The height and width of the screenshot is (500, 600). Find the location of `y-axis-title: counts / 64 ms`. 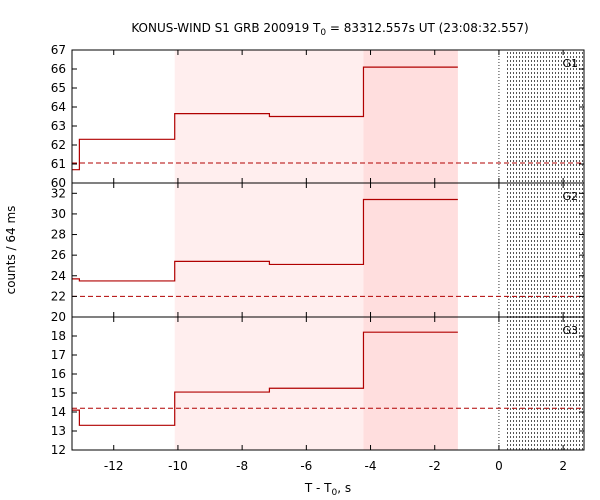

y-axis-title: counts / 64 ms is located at coordinates (11, 250).